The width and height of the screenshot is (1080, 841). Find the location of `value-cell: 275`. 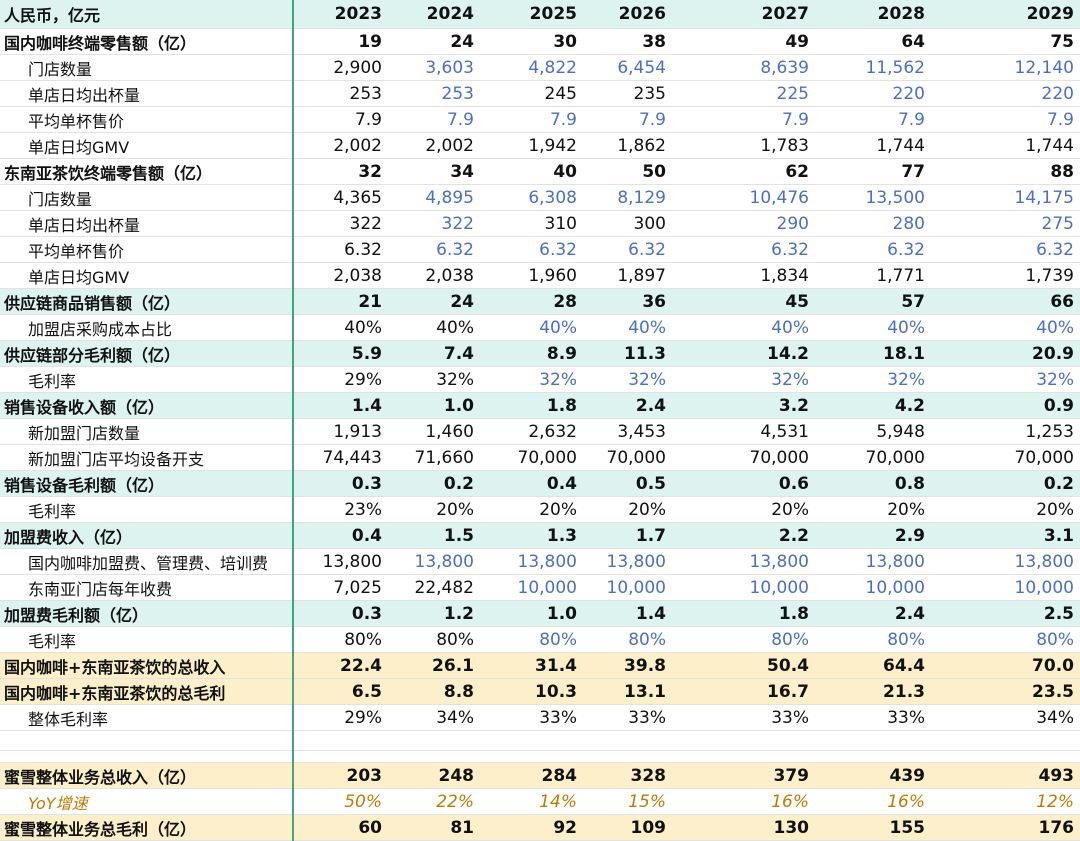

value-cell: 275 is located at coordinates (1057, 223).